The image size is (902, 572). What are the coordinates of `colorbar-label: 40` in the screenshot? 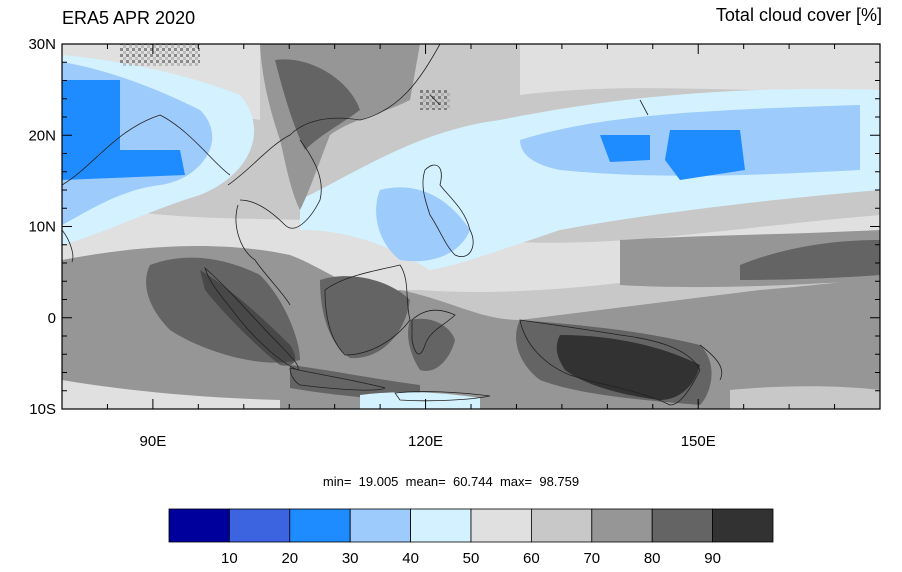 It's located at (410, 558).